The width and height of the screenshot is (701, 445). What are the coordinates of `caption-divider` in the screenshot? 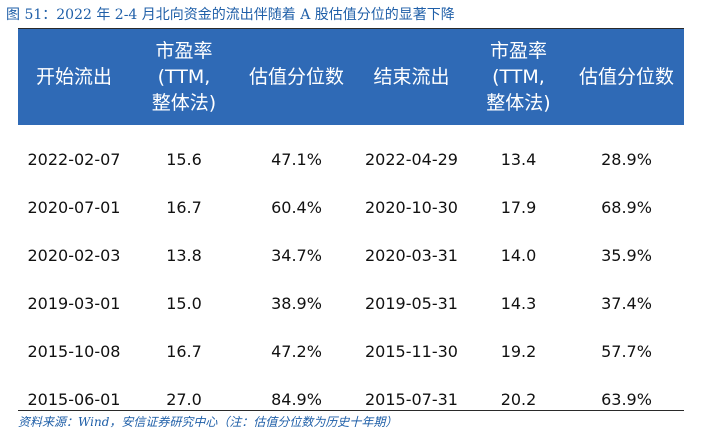 It's located at (351, 28).